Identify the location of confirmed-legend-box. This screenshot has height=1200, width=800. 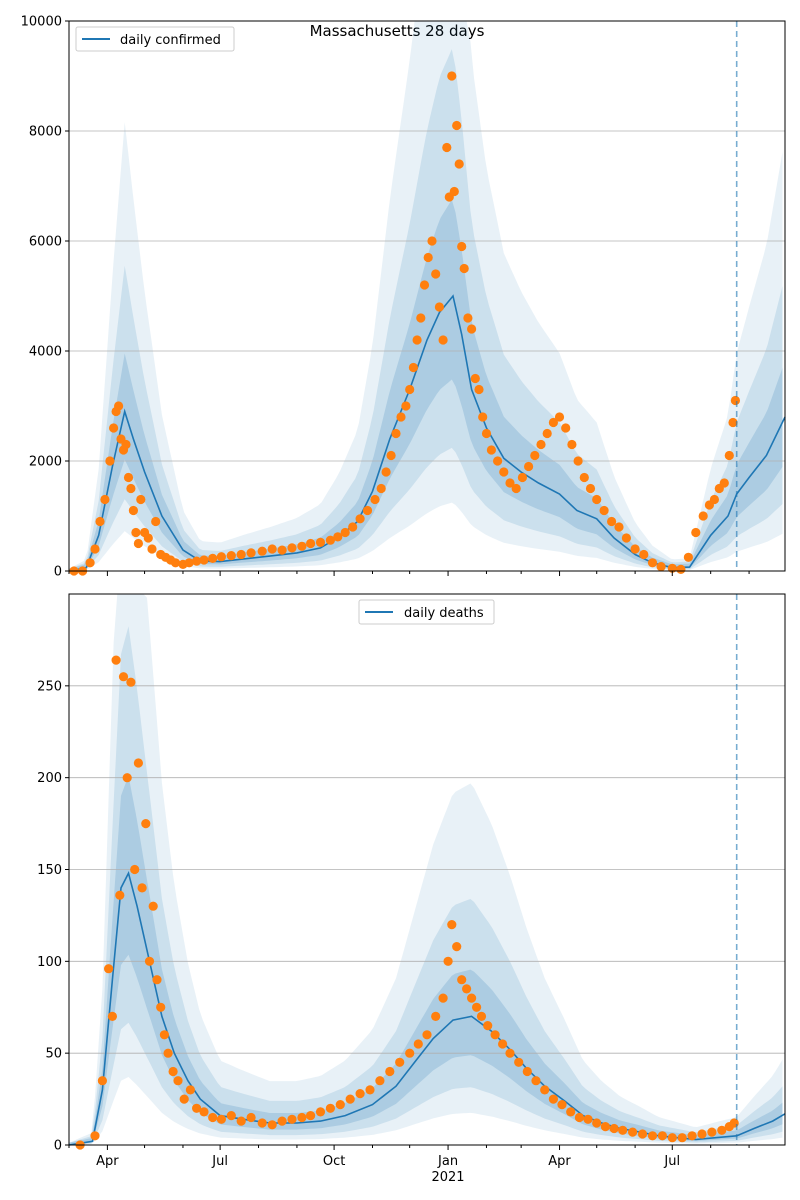
(155, 39).